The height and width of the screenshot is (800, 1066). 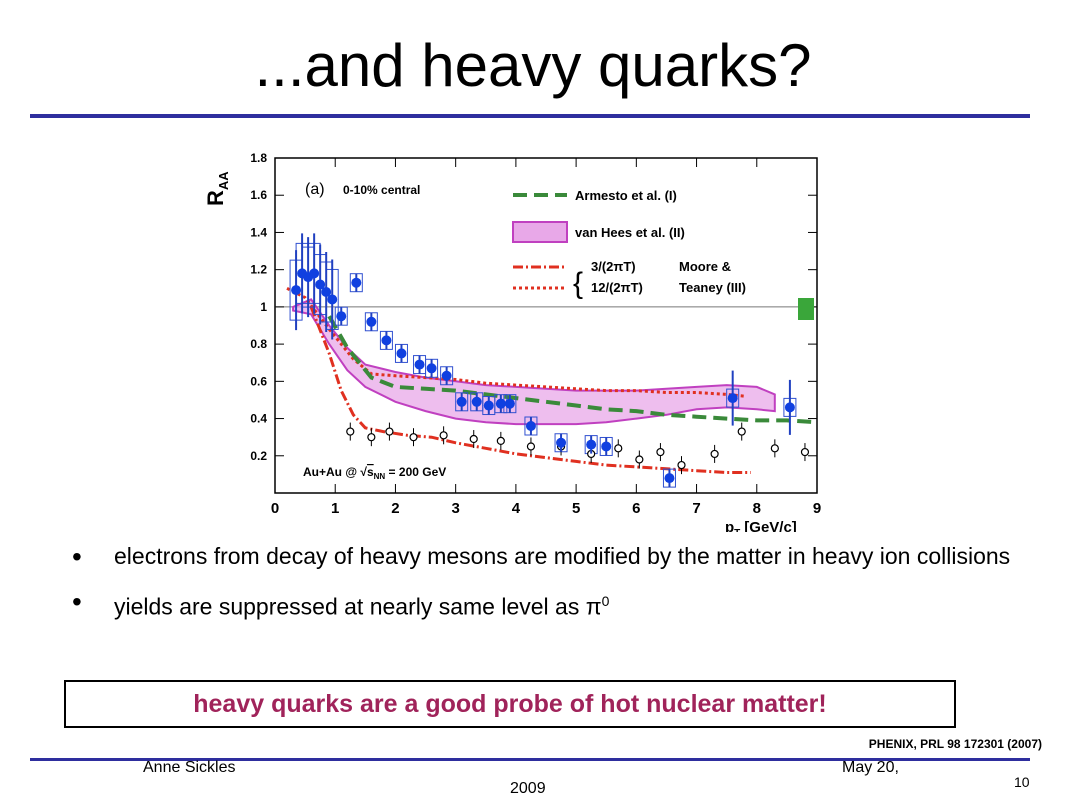 I want to click on x-tick-label: 1, so click(x=335, y=508).